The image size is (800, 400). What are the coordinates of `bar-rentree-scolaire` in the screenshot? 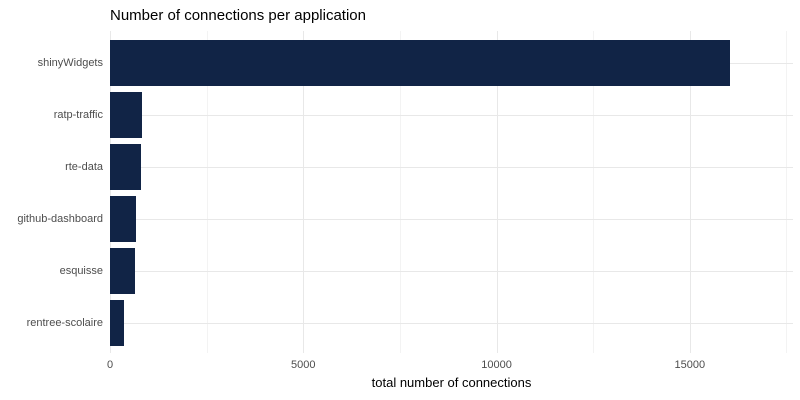 It's located at (117, 323).